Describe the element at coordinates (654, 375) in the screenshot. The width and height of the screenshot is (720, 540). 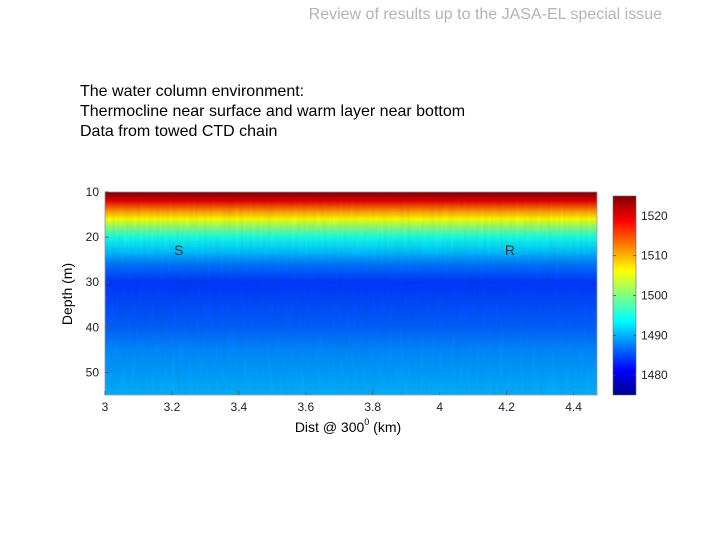
I see `colorbar-tick-label: 1480` at that location.